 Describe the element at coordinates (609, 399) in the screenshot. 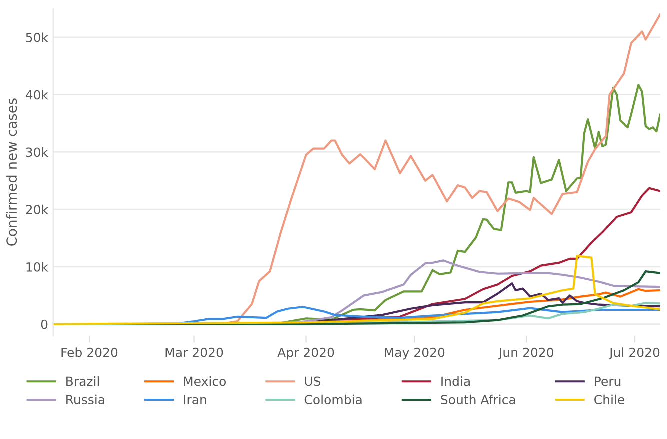

I see `legend-label: Chile` at that location.